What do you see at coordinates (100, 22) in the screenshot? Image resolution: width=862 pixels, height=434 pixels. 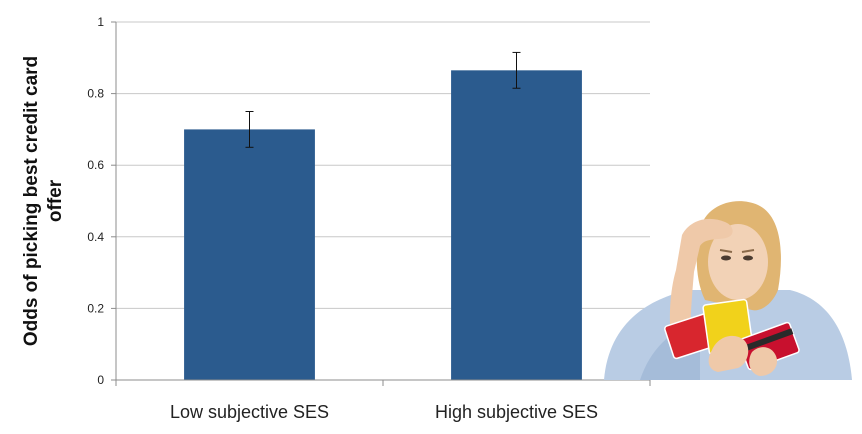 I see `y-tick-label: 1` at bounding box center [100, 22].